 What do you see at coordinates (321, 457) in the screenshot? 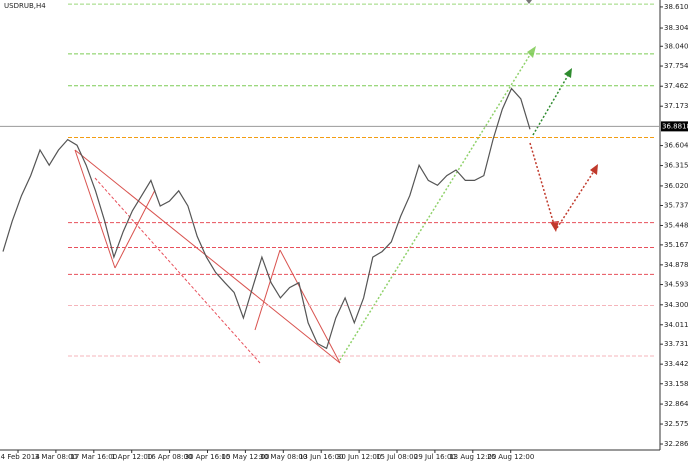
I see `x-tick-label: 13 Jun 16:00` at bounding box center [321, 457].